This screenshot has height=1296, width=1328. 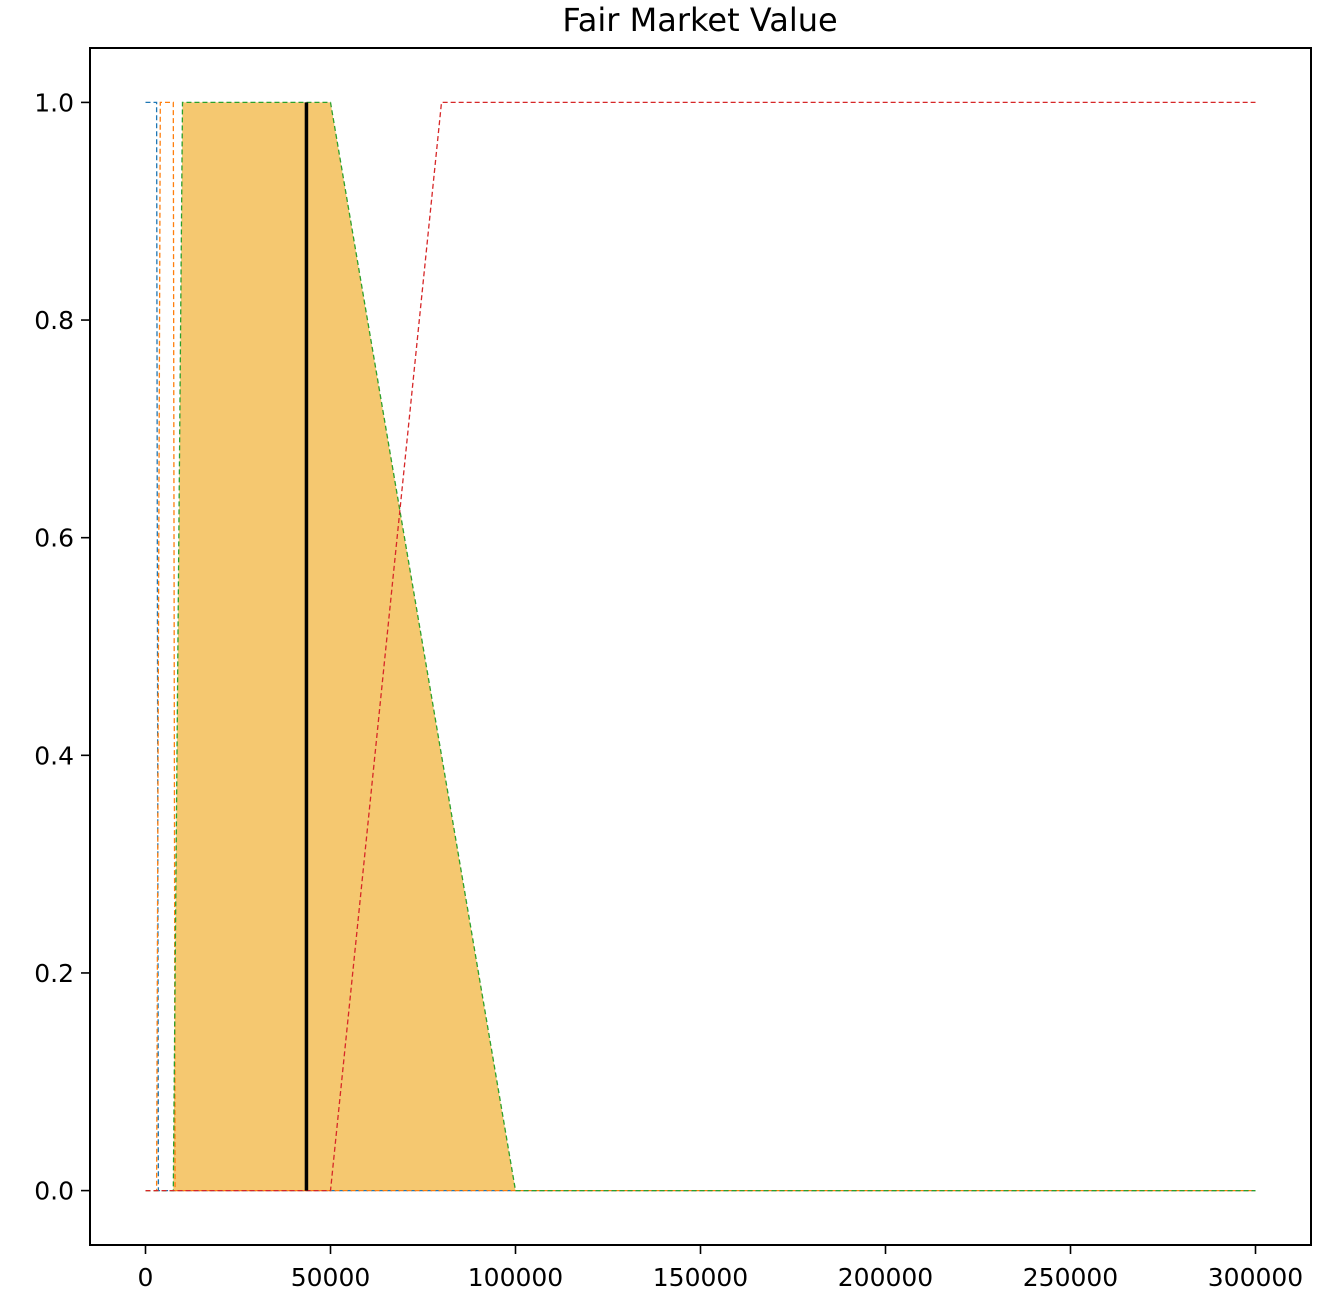 What do you see at coordinates (54, 102) in the screenshot?
I see `y-tick-label: 1.0` at bounding box center [54, 102].